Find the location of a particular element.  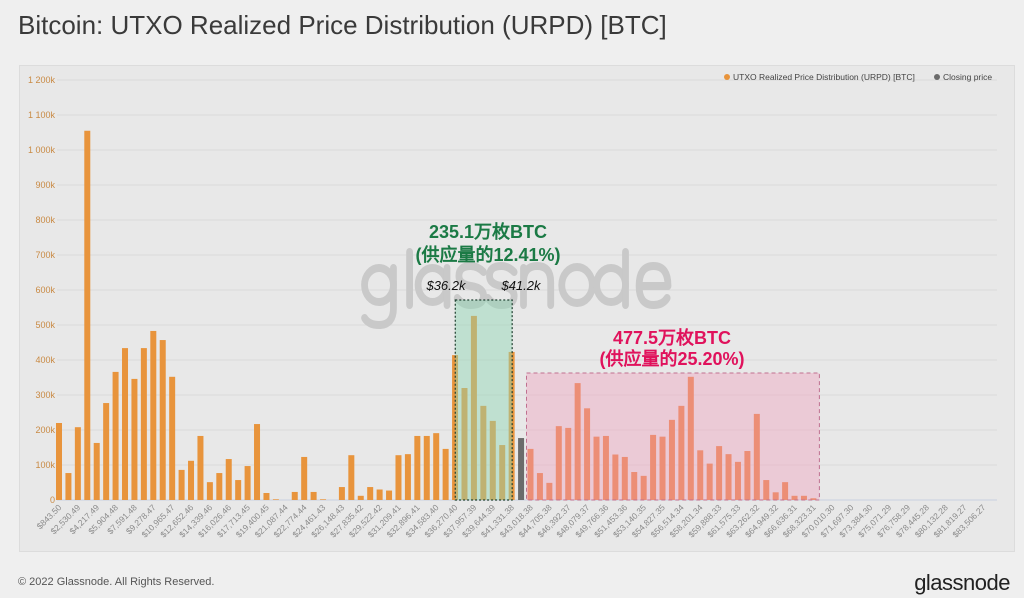

closing-price-bar is located at coordinates (521, 469).